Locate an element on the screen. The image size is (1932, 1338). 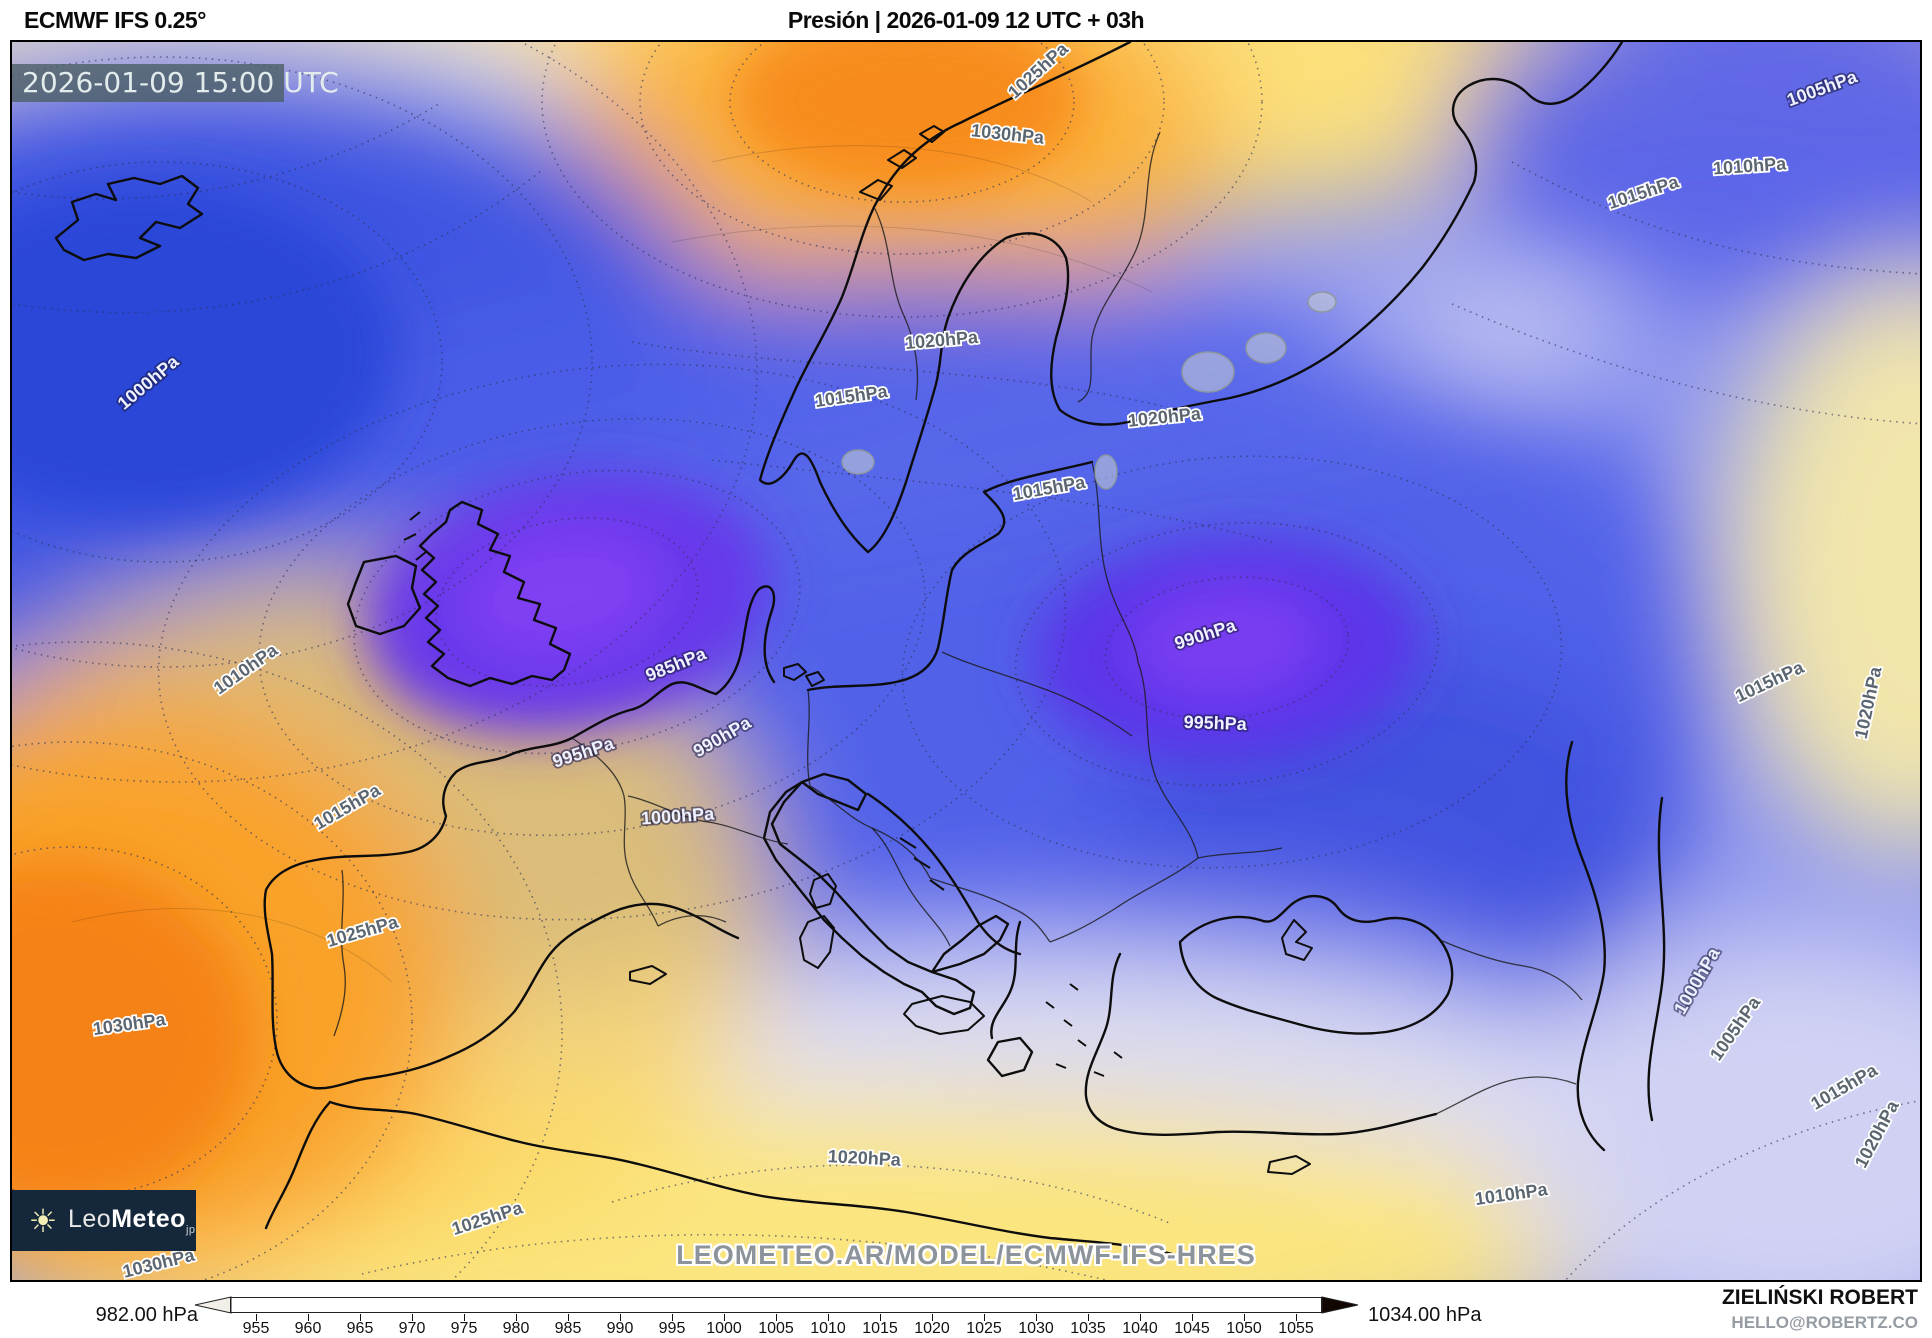
coast-denmark is located at coordinates (745, 640).